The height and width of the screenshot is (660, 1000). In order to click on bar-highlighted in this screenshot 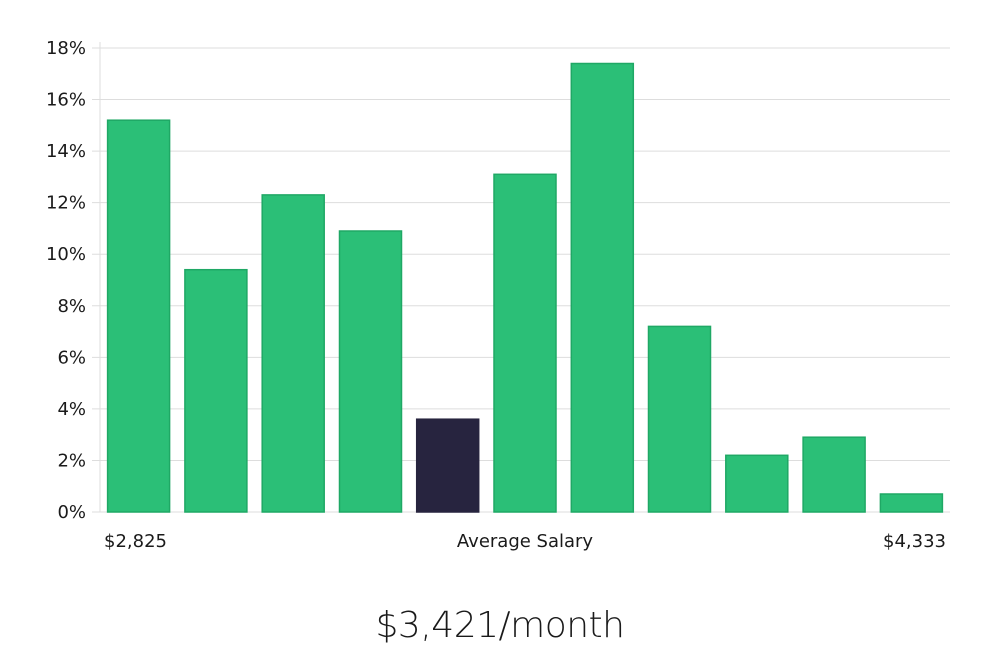, I will do `click(447, 465)`.